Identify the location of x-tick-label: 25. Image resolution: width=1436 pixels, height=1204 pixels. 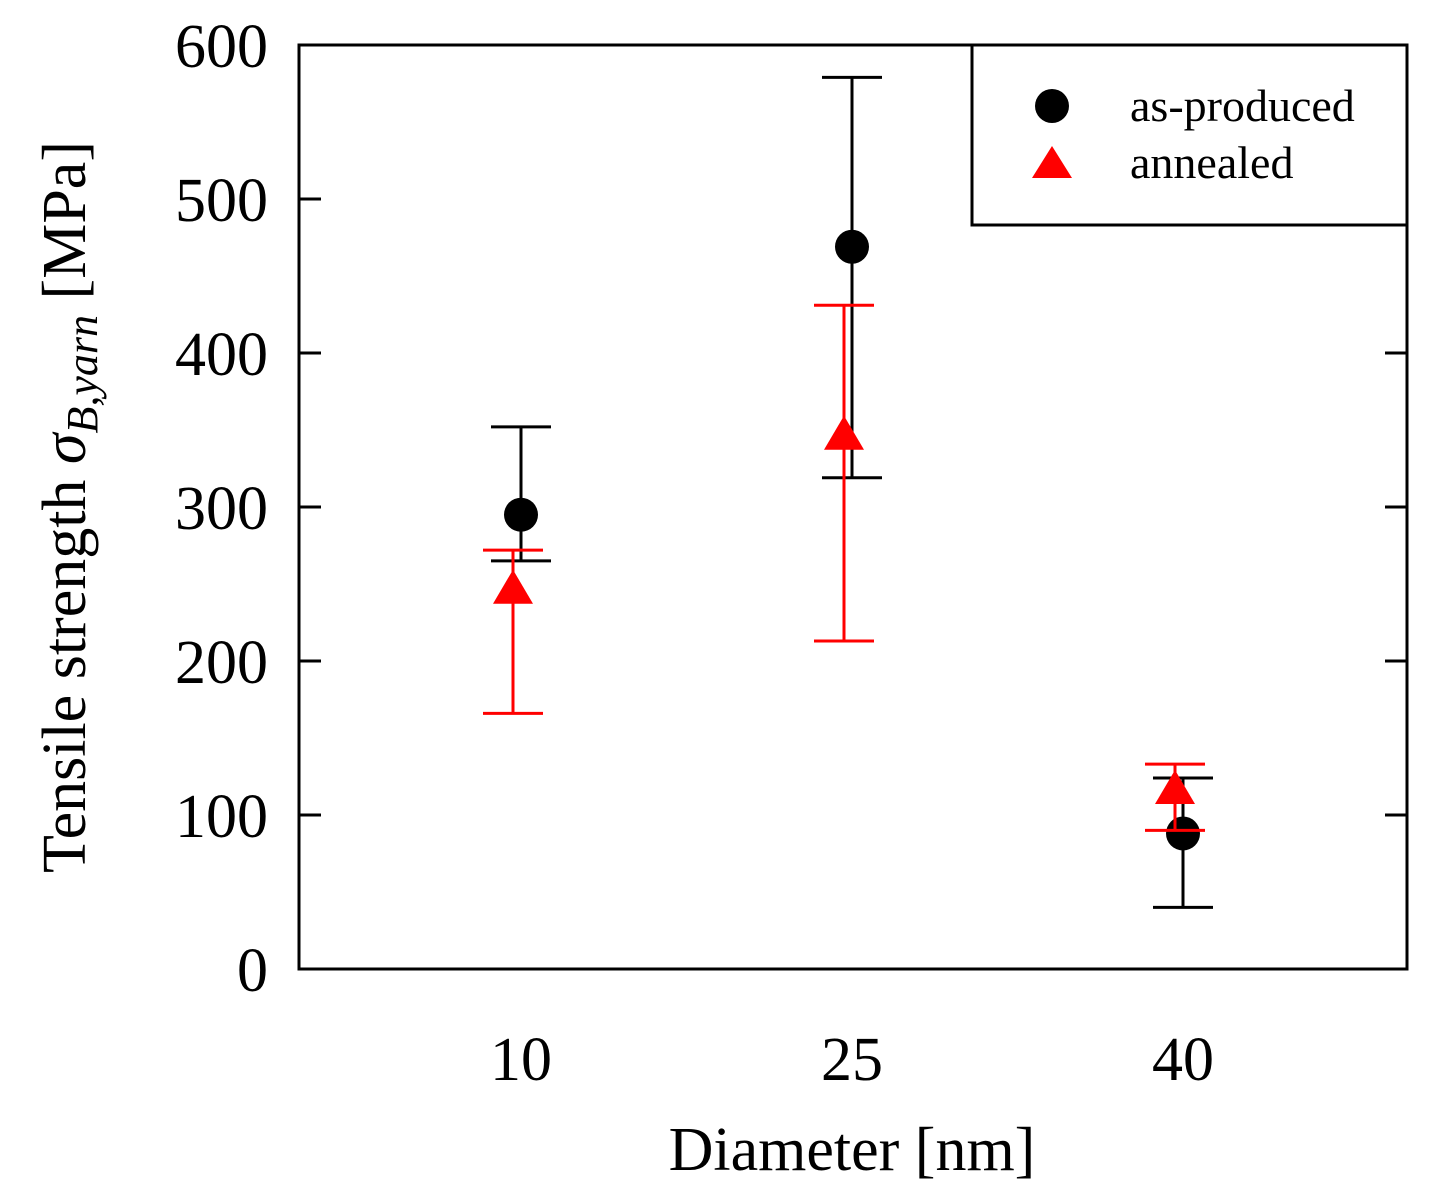
(852, 1060).